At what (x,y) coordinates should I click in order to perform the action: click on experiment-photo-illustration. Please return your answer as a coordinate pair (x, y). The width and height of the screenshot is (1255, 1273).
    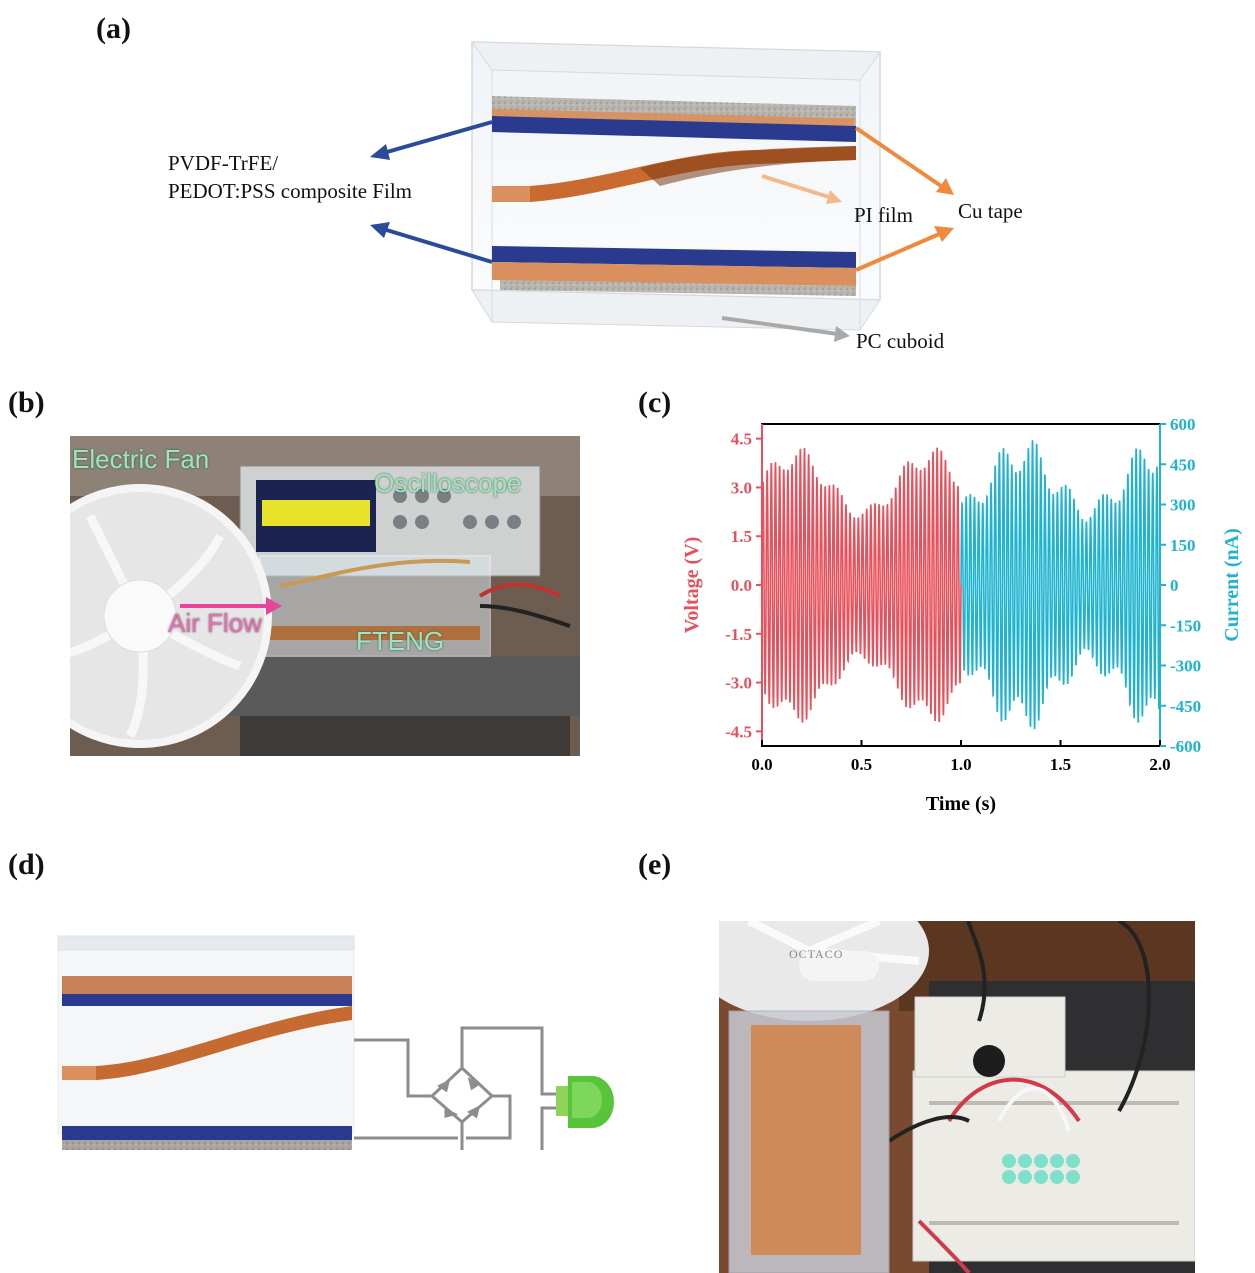
    Looking at the image, I should click on (325, 596).